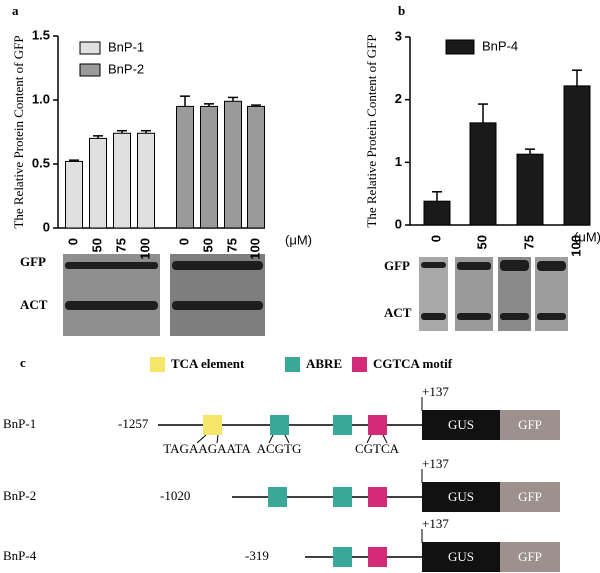 The image size is (600, 573). I want to click on panel-label: a, so click(15, 10).